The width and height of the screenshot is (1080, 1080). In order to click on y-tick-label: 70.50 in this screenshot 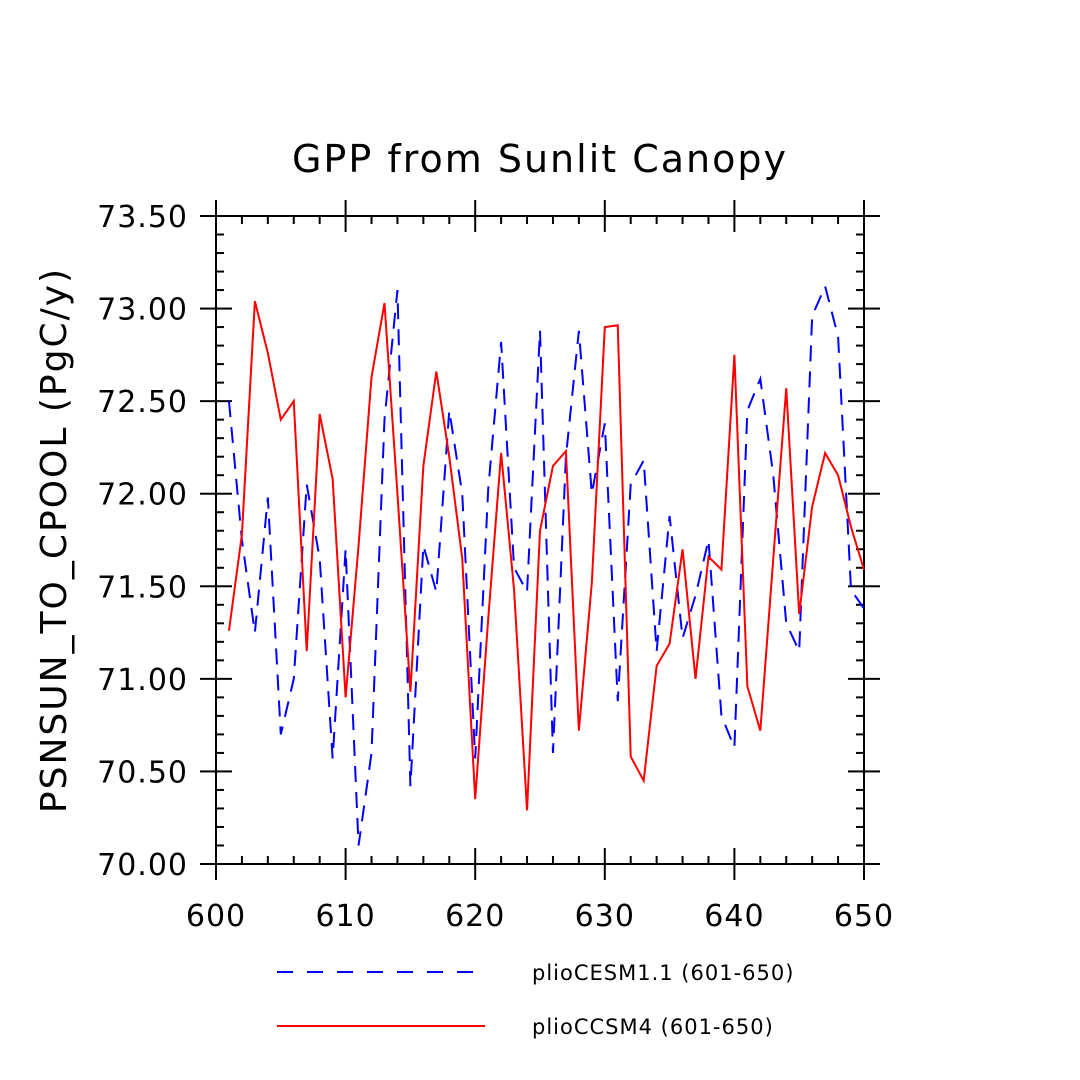, I will do `click(142, 772)`.